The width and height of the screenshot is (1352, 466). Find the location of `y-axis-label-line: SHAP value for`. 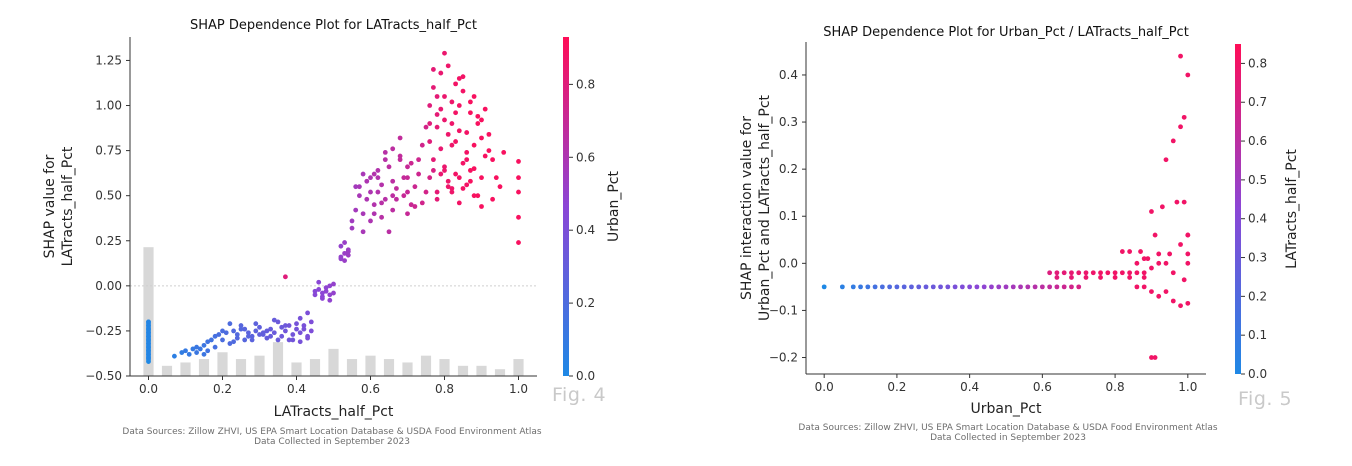

y-axis-label-line: SHAP value for is located at coordinates (50, 206).